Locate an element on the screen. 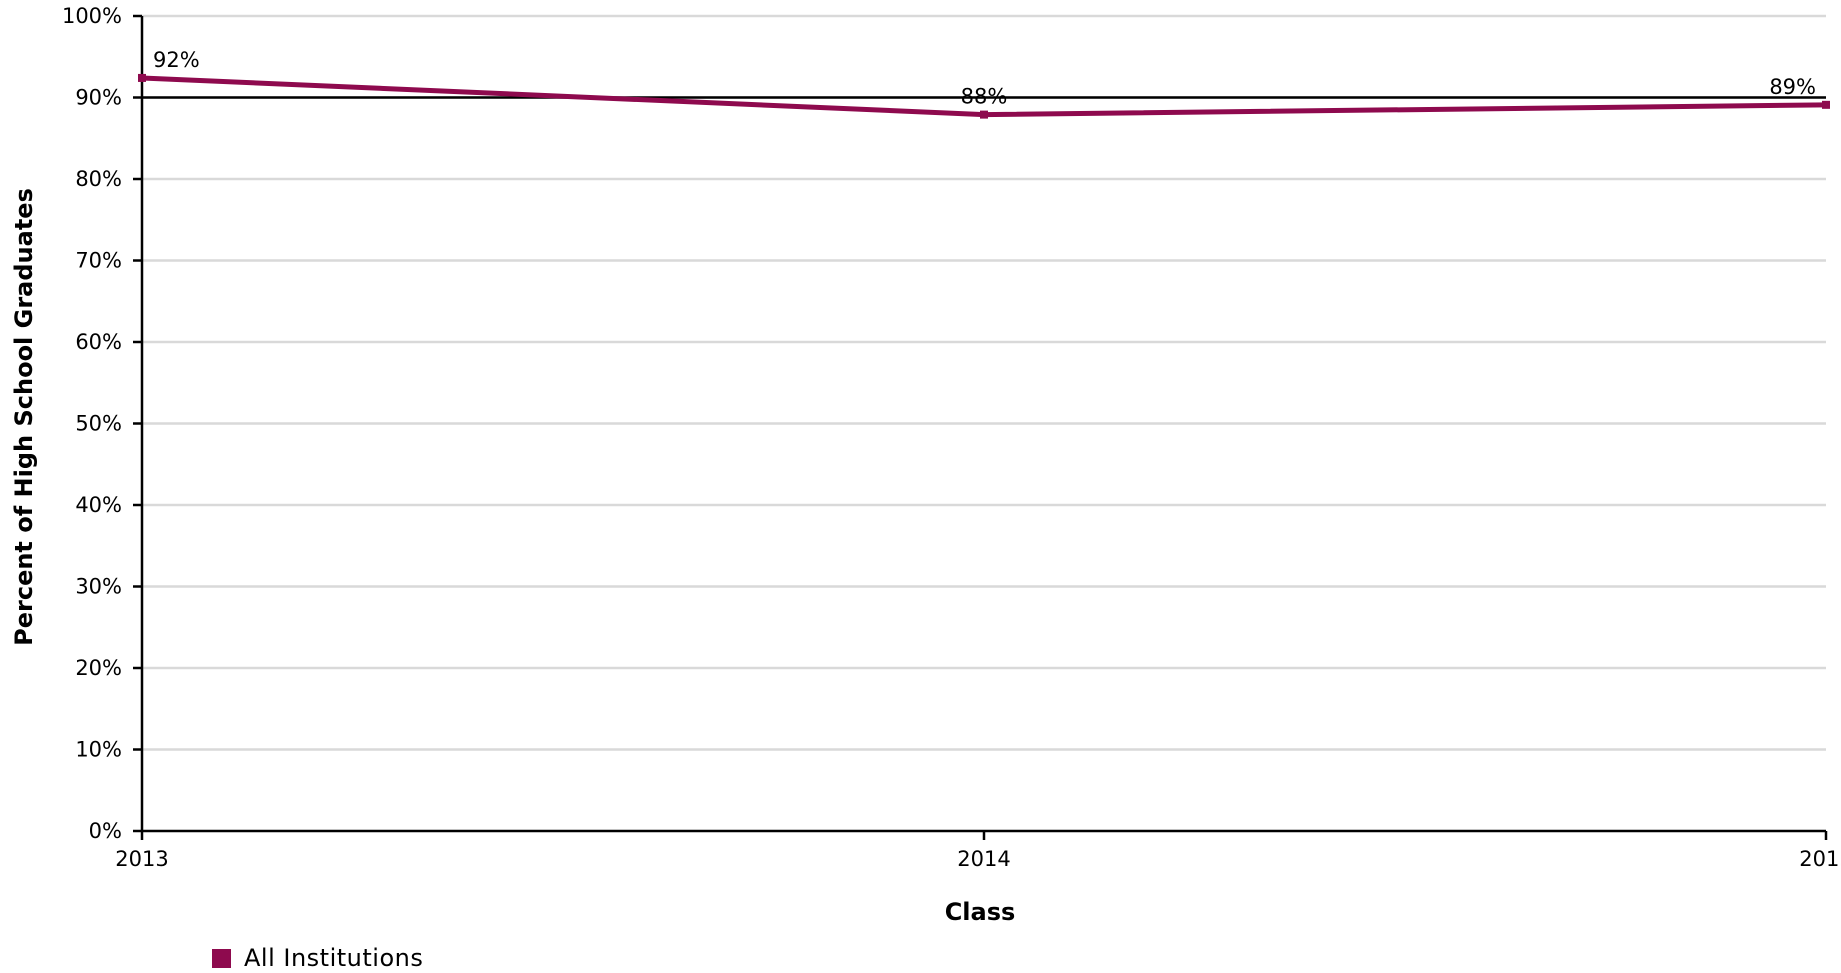 The image size is (1841, 973). data-label: 89% is located at coordinates (1792, 87).